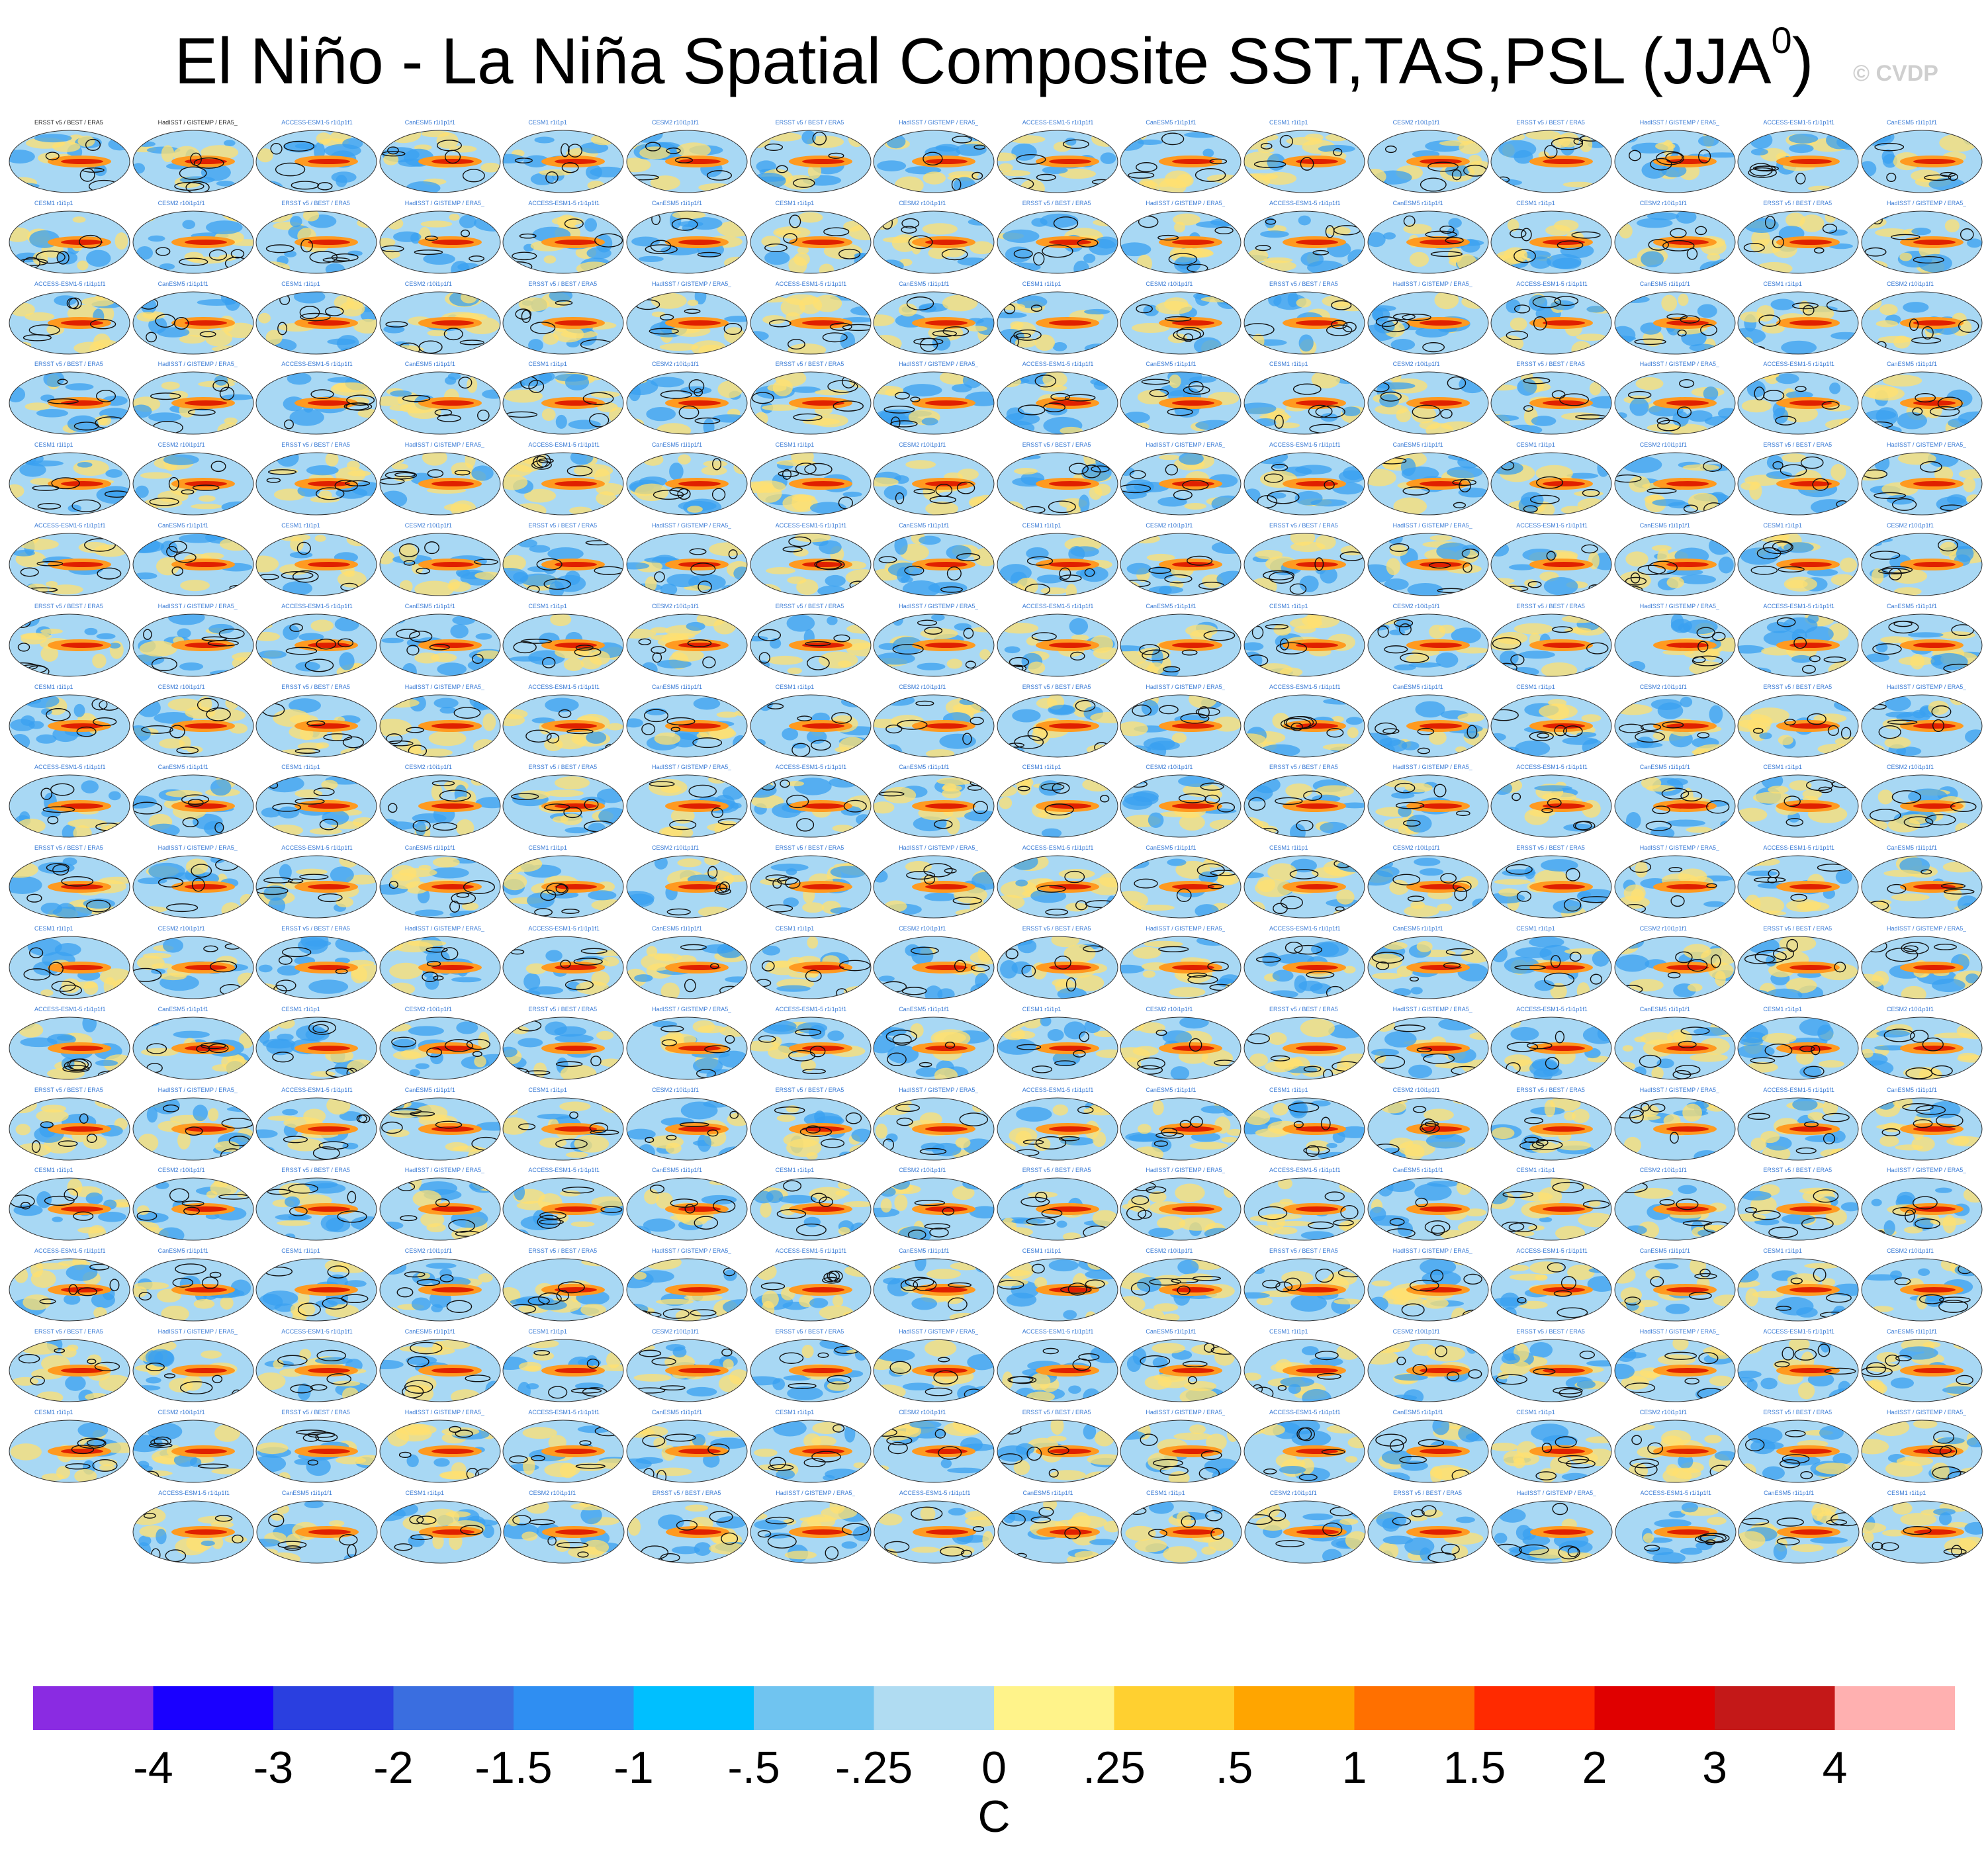 This screenshot has width=1988, height=1853. I want to click on panel-title: ACCESS-ESM1-5 r1i1p1f1, so click(317, 365).